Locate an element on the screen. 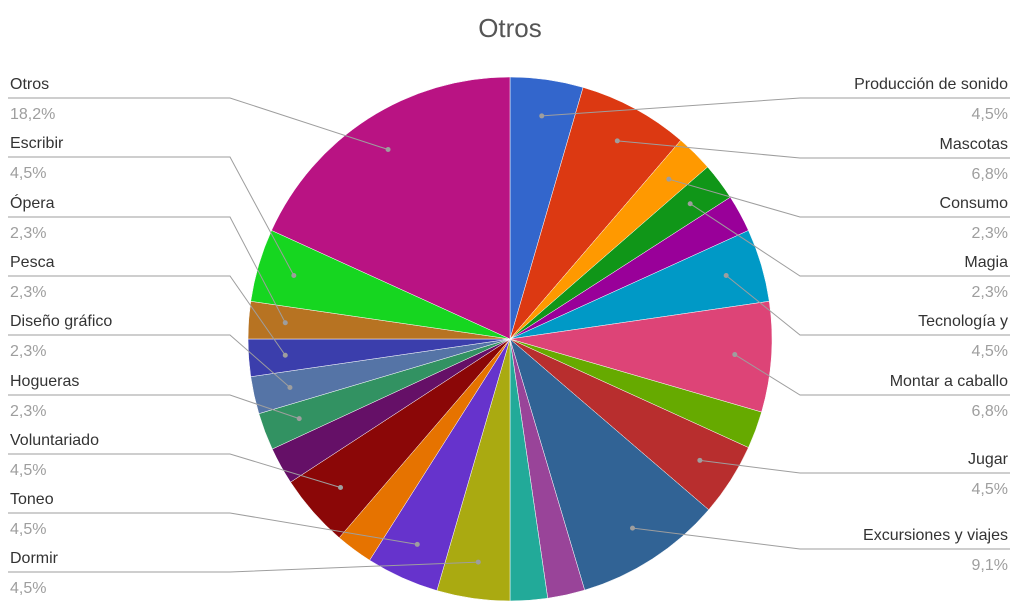 This screenshot has height=601, width=1012. slice-label: Hogueras is located at coordinates (44, 381).